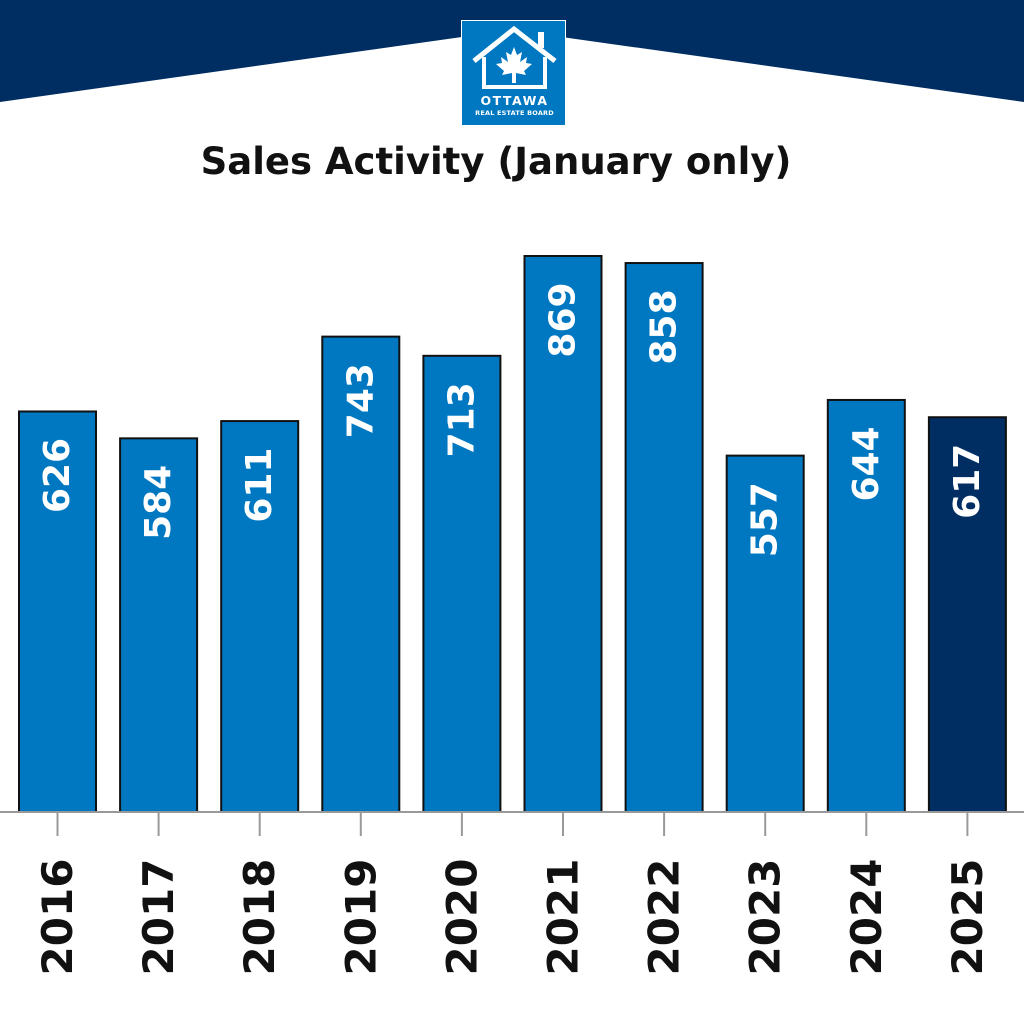 The image size is (1024, 1024). Describe the element at coordinates (563, 319) in the screenshot. I see `data-label-2021: 869` at that location.